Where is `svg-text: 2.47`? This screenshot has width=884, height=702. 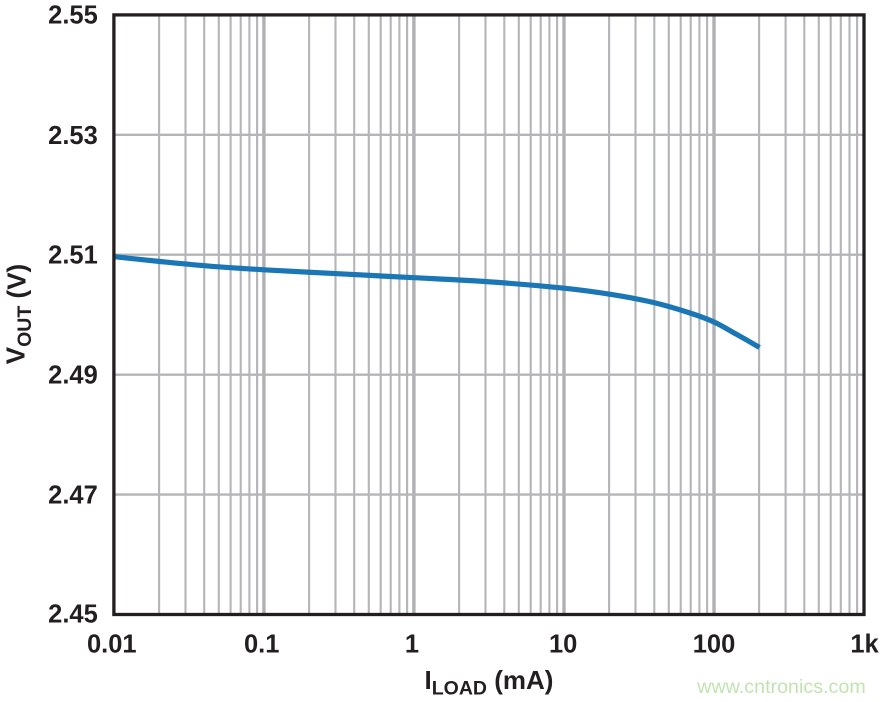
svg-text: 2.47 is located at coordinates (73, 496).